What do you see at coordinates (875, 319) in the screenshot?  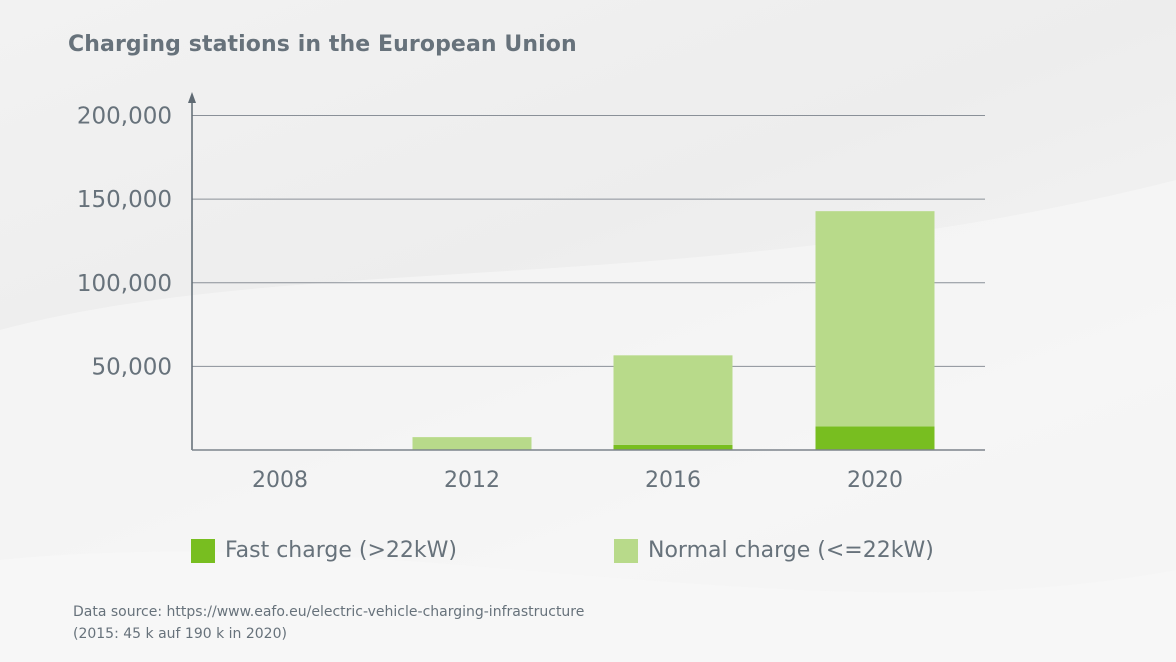 I see `bar-normal-2020` at bounding box center [875, 319].